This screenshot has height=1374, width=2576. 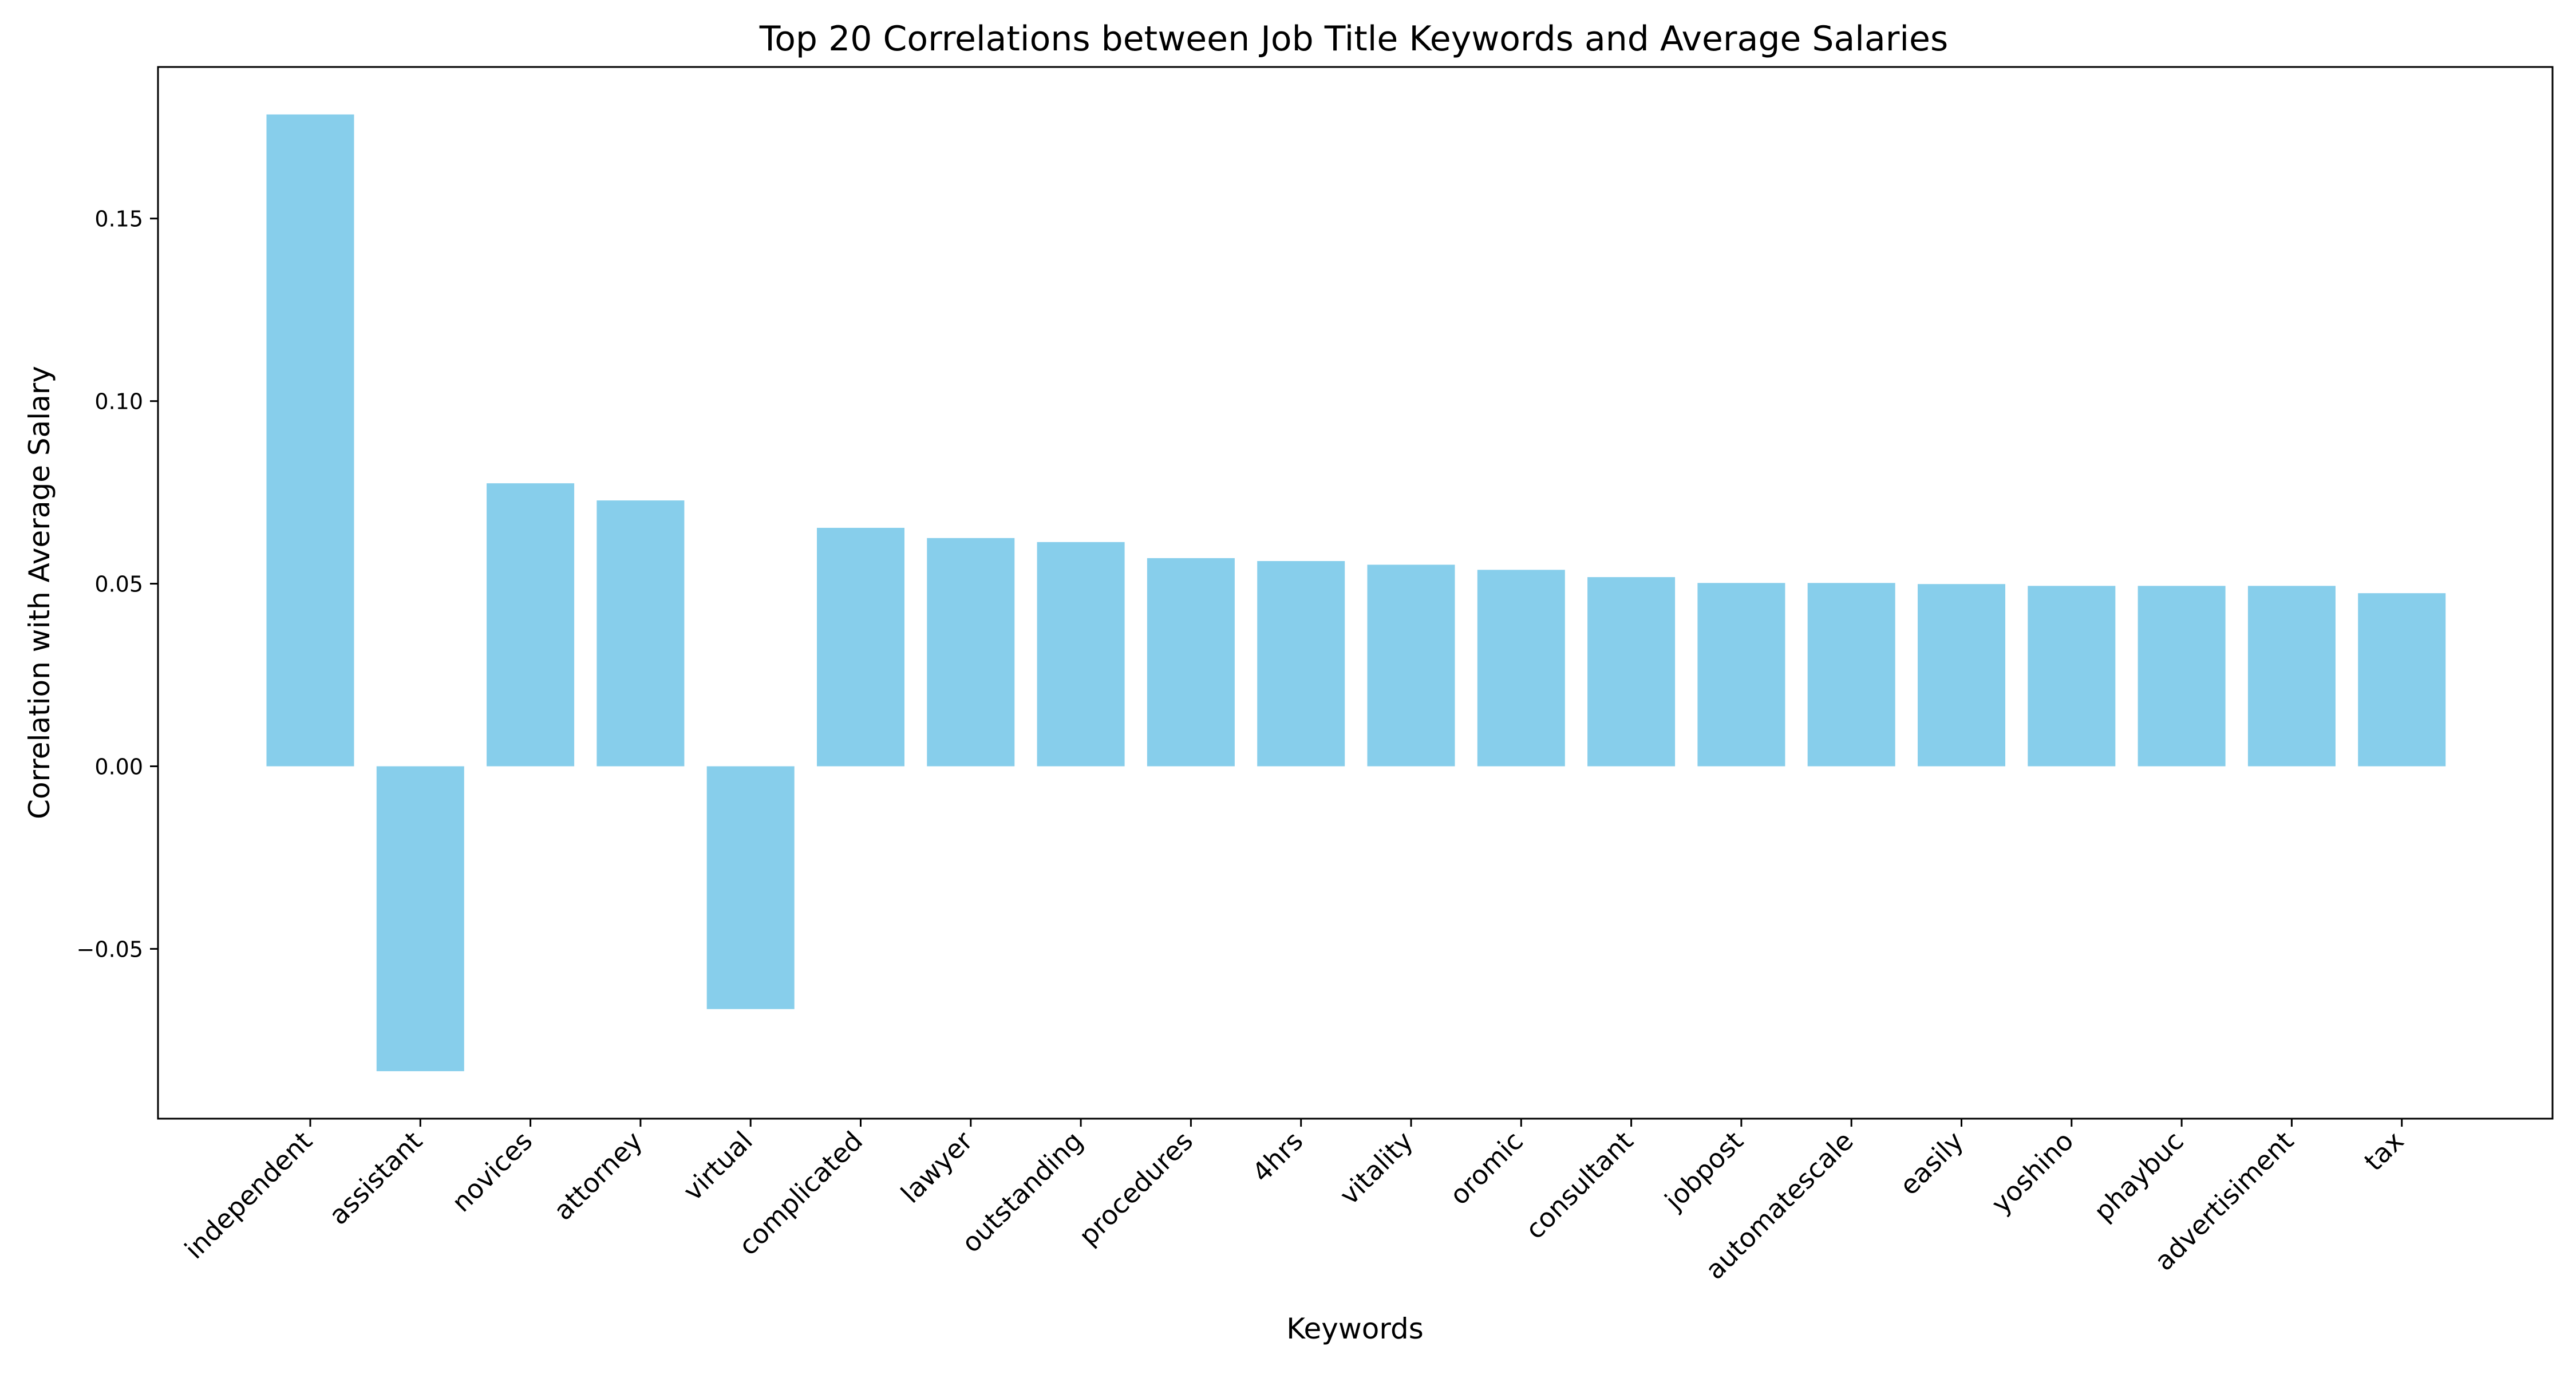 I want to click on x-tick-label: oromic, so click(x=1486, y=1169).